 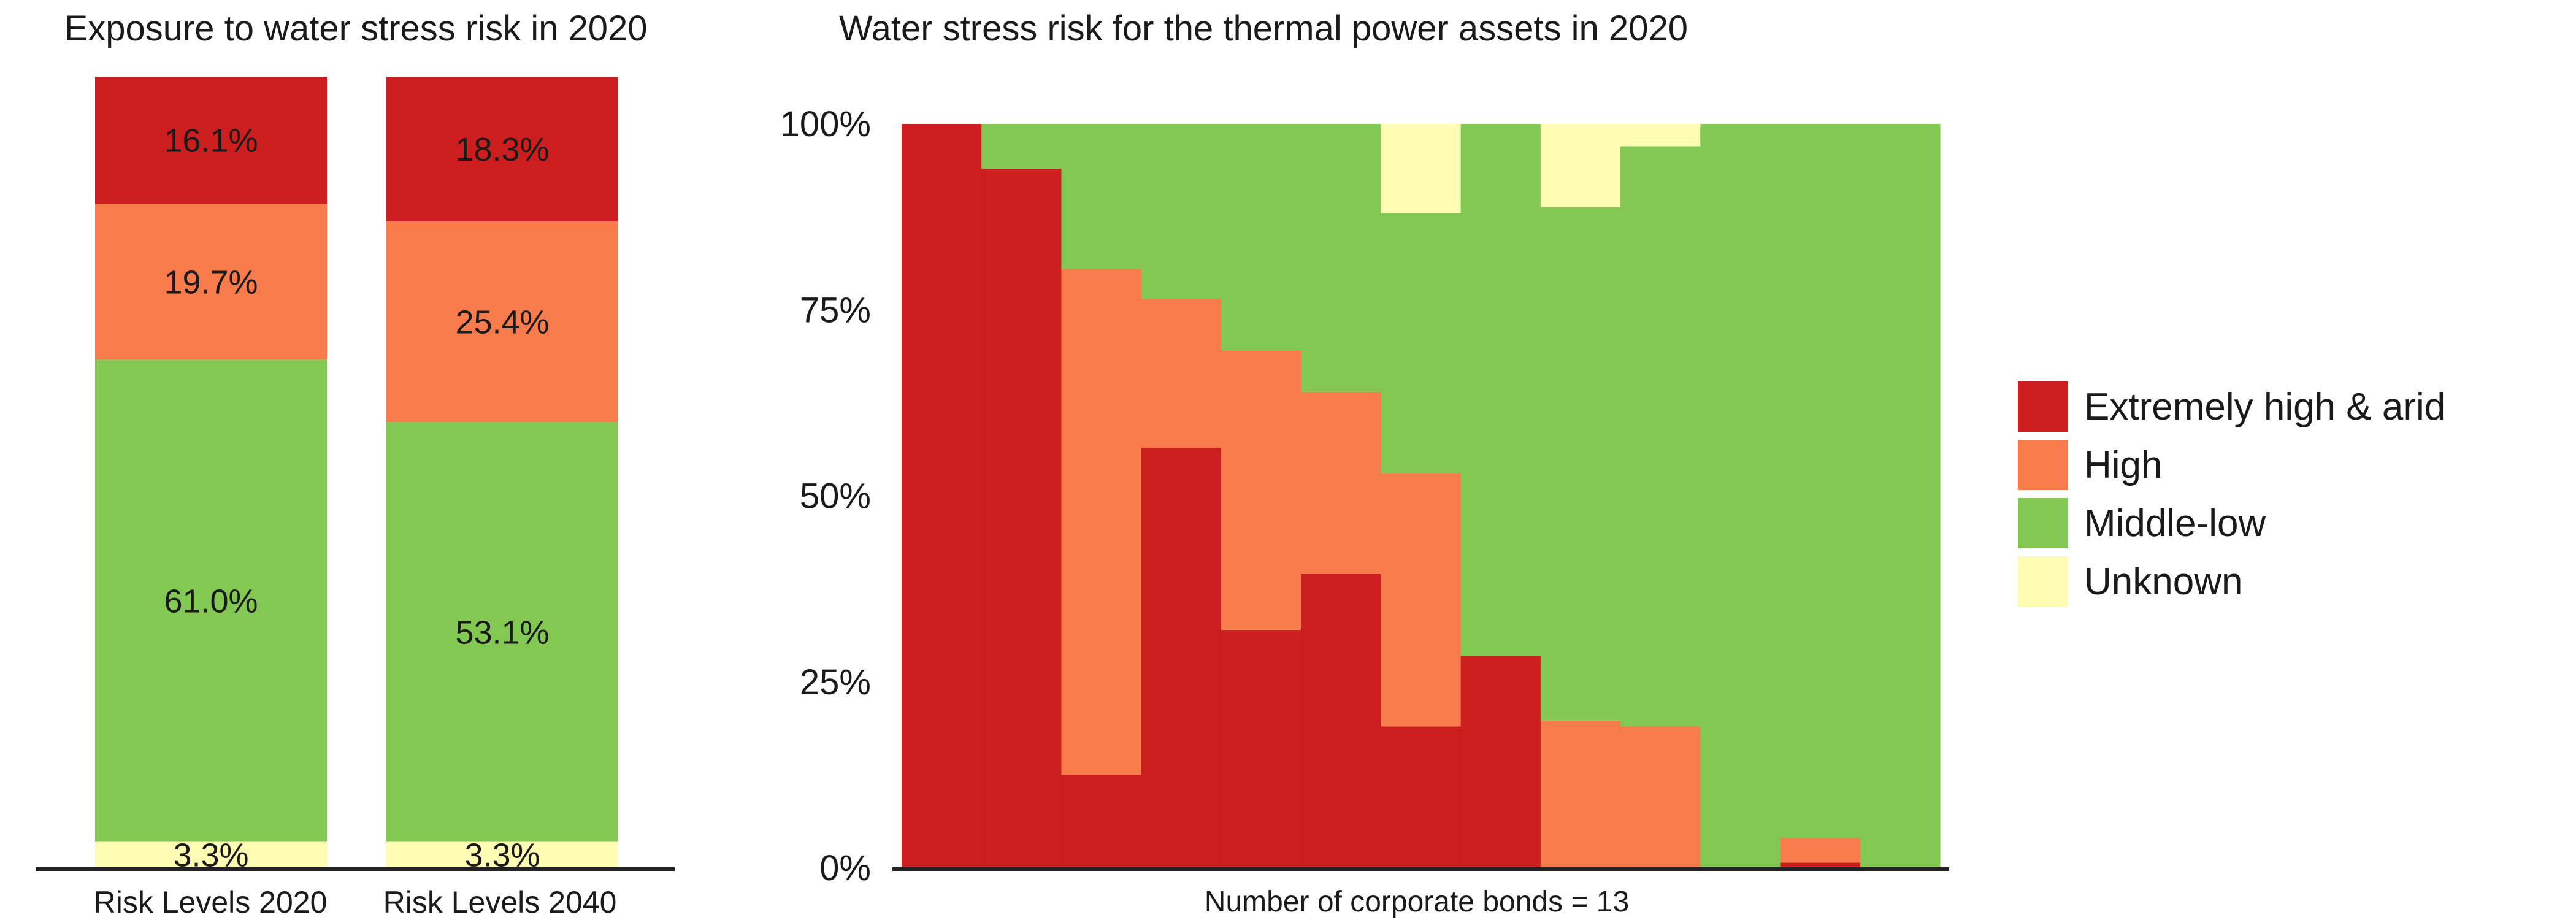 I want to click on data-label-extremely-high-and-arid-2020: 16.1%, so click(x=211, y=141).